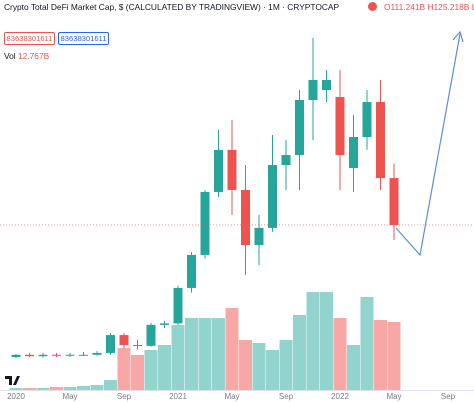 Image resolution: width=474 pixels, height=403 pixels. Describe the element at coordinates (372, 6) in the screenshot. I see `status-icon` at that location.